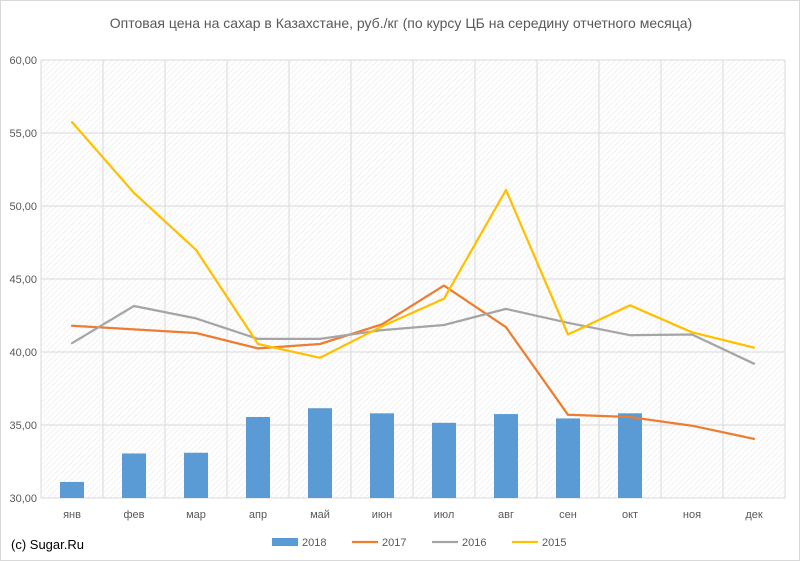 The height and width of the screenshot is (561, 800). I want to click on y-tick-label: 55,00, so click(23, 134).